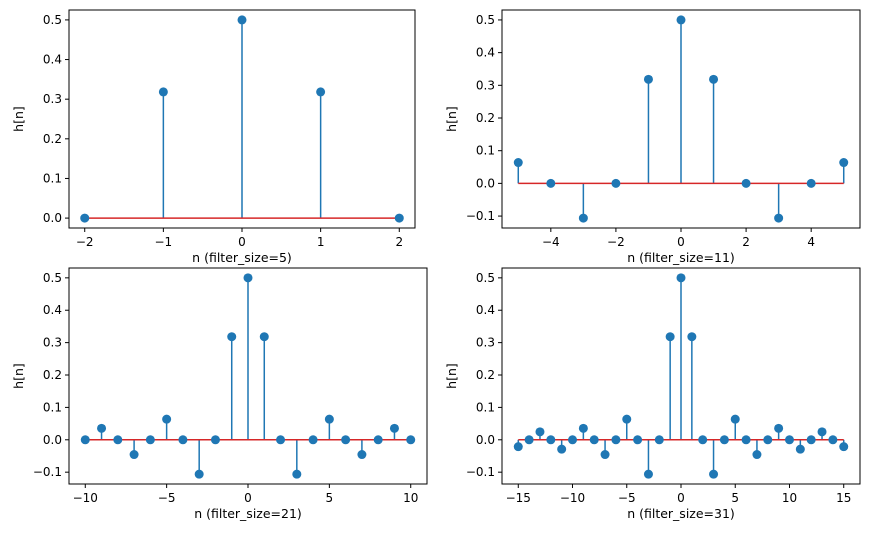 This screenshot has height=538, width=891. What do you see at coordinates (480, 216) in the screenshot?
I see `top-right-y-tick-label: −0.1` at bounding box center [480, 216].